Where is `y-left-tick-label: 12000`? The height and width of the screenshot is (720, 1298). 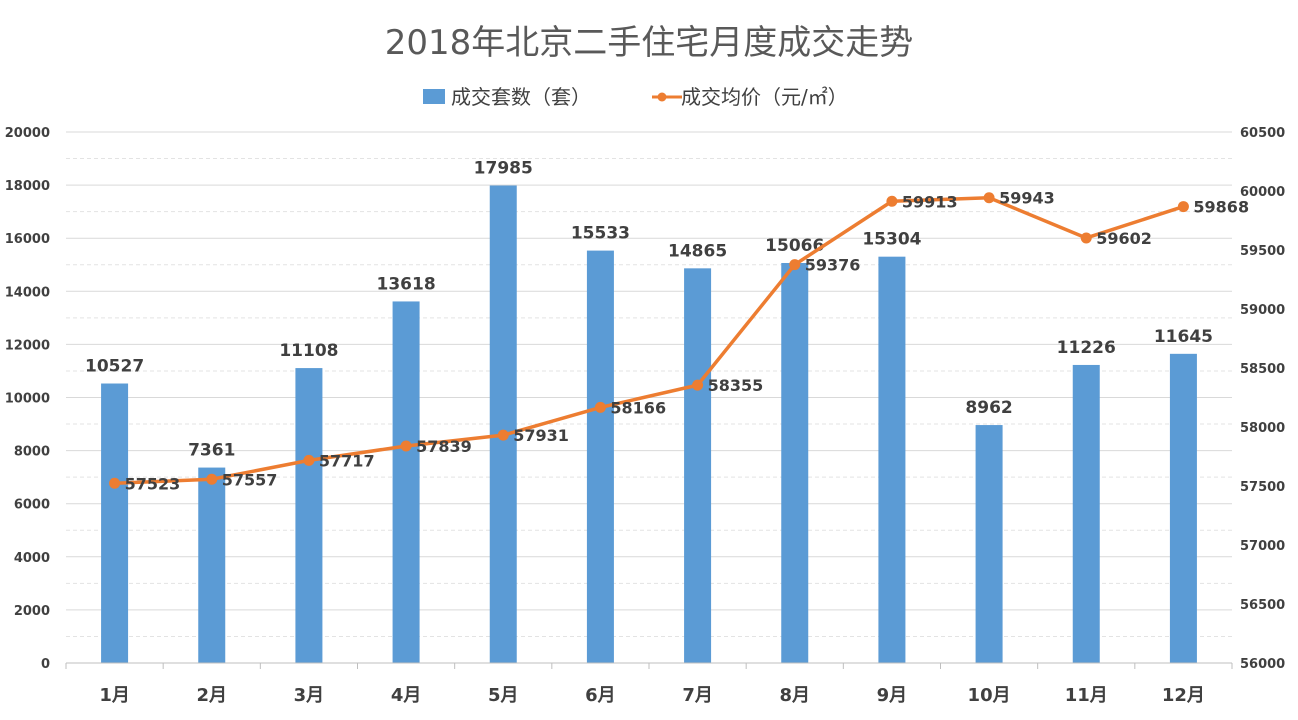 y-left-tick-label: 12000 is located at coordinates (27, 345).